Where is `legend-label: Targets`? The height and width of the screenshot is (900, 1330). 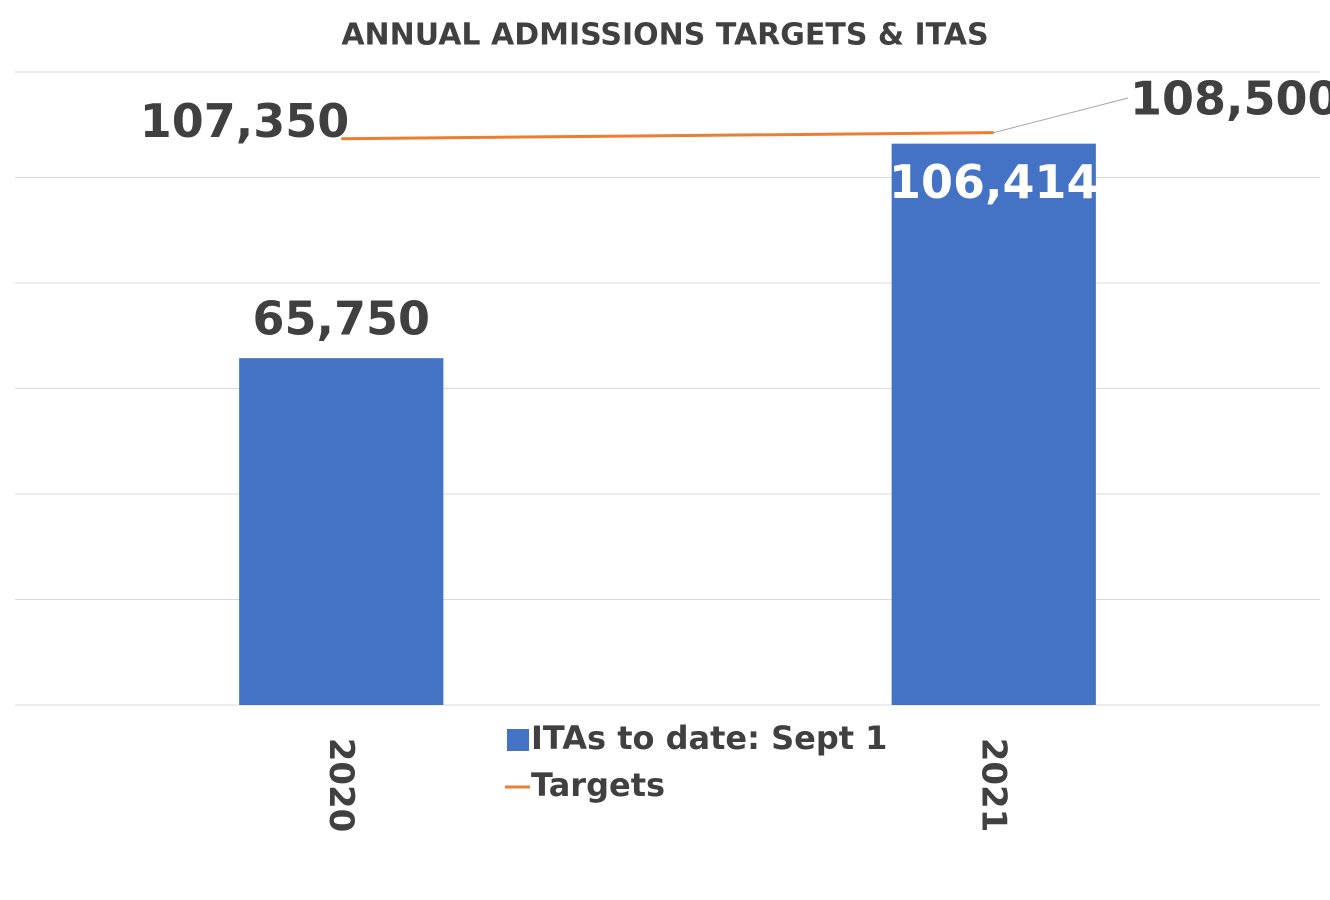 legend-label: Targets is located at coordinates (598, 785).